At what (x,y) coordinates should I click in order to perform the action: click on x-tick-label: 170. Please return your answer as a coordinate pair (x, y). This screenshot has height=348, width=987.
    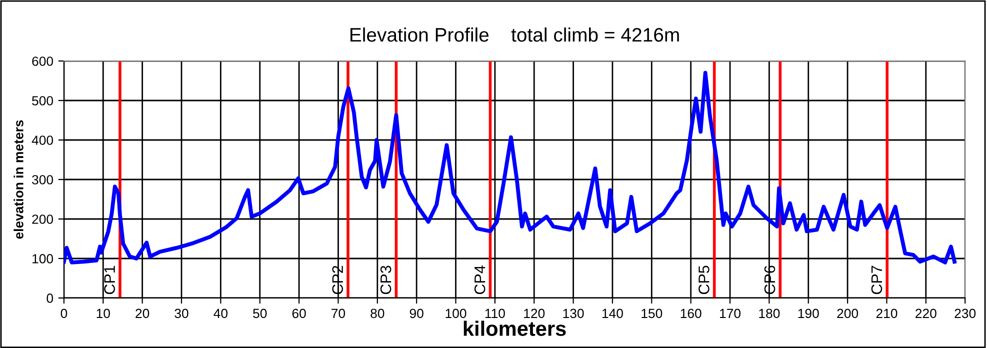
    Looking at the image, I should click on (730, 313).